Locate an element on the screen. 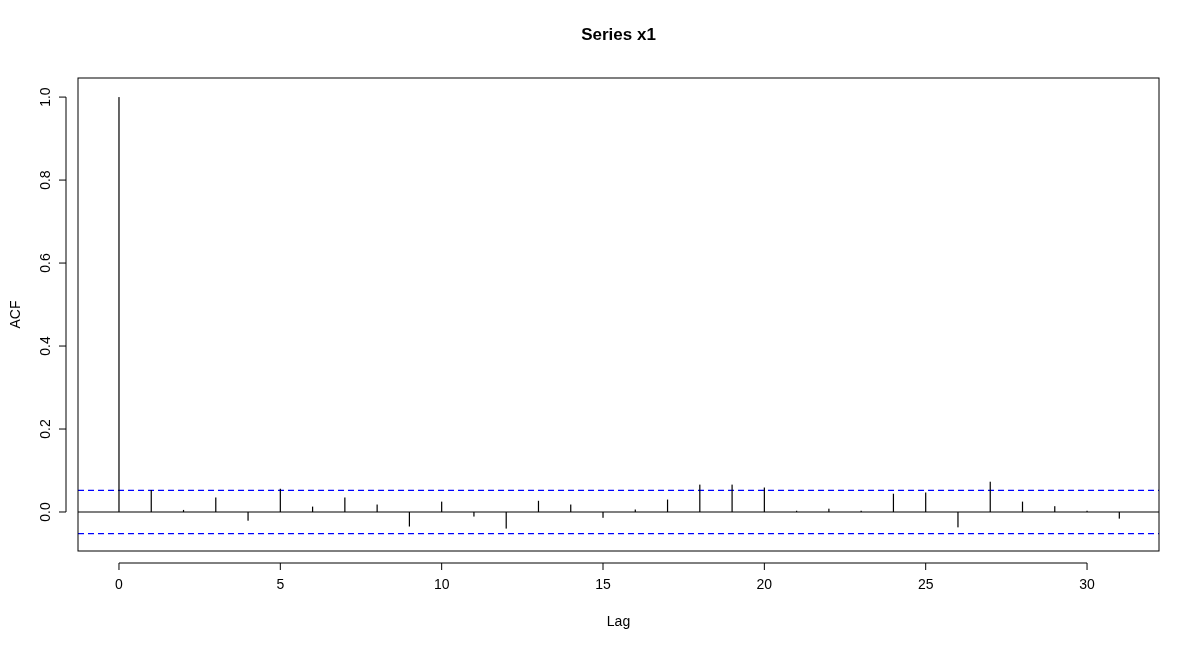 This screenshot has height=649, width=1200. x-tick-label: 10 is located at coordinates (441, 584).